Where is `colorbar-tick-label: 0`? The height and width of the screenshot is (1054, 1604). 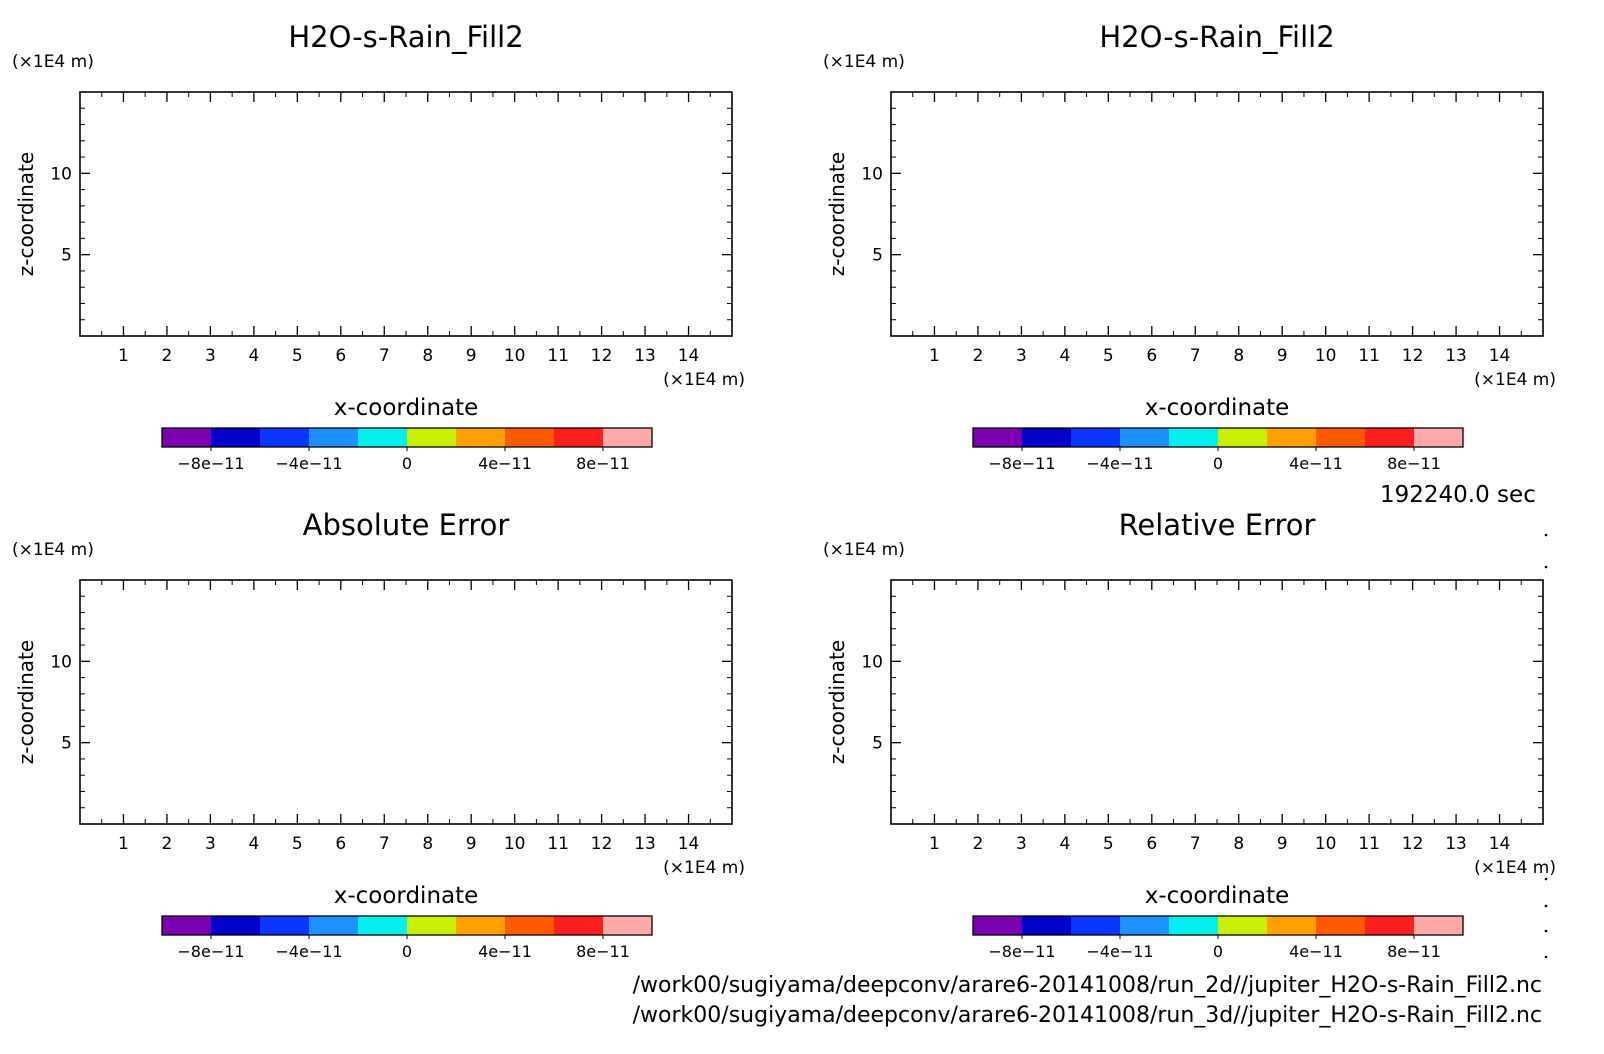 colorbar-tick-label: 0 is located at coordinates (1218, 951).